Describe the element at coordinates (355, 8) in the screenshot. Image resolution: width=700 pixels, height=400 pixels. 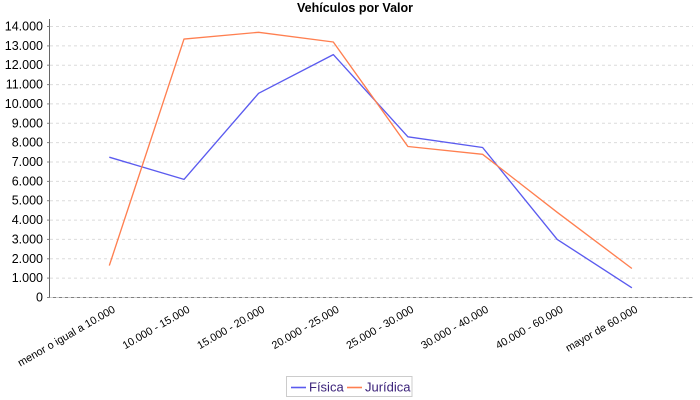
I see `svg-text: Vehículos por Valor` at that location.